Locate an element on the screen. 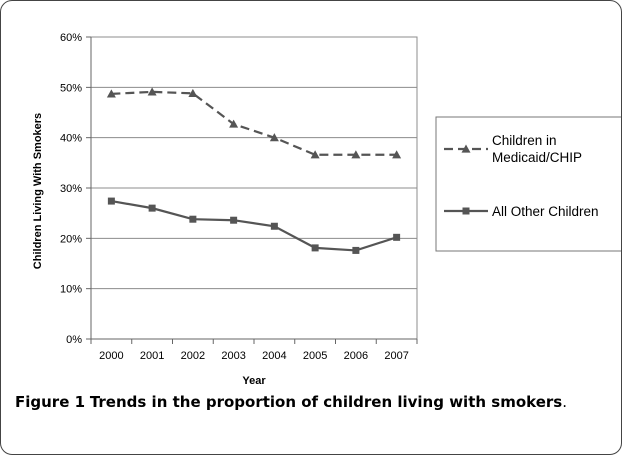  x-axis-title: Year is located at coordinates (254, 381).